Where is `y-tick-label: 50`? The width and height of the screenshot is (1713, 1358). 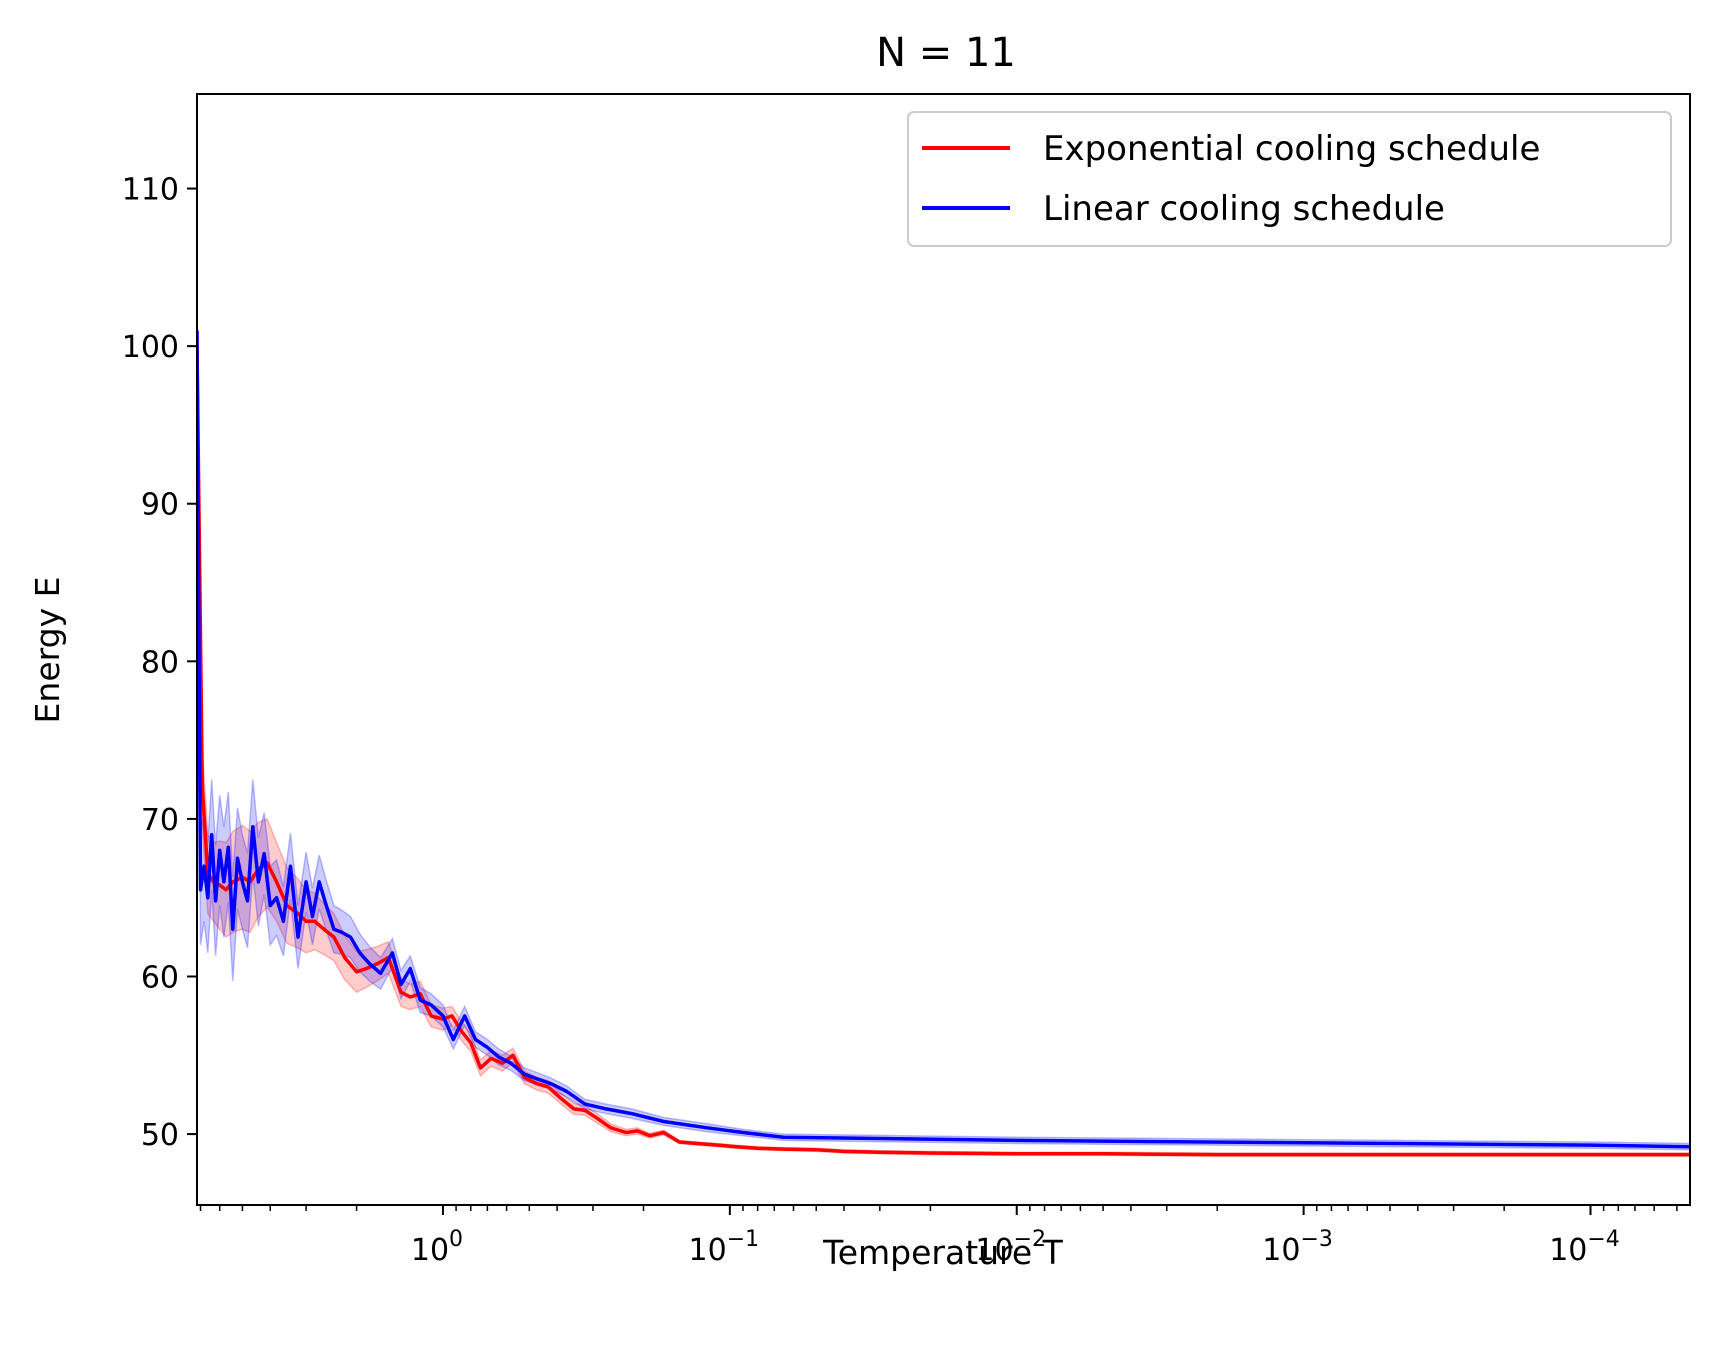 y-tick-label: 50 is located at coordinates (160, 1135).